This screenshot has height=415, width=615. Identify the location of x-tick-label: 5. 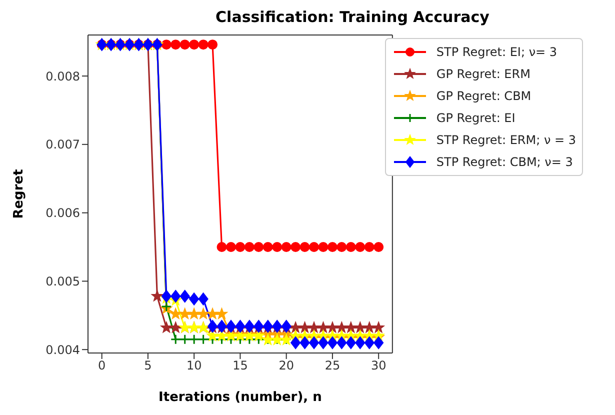
(148, 365).